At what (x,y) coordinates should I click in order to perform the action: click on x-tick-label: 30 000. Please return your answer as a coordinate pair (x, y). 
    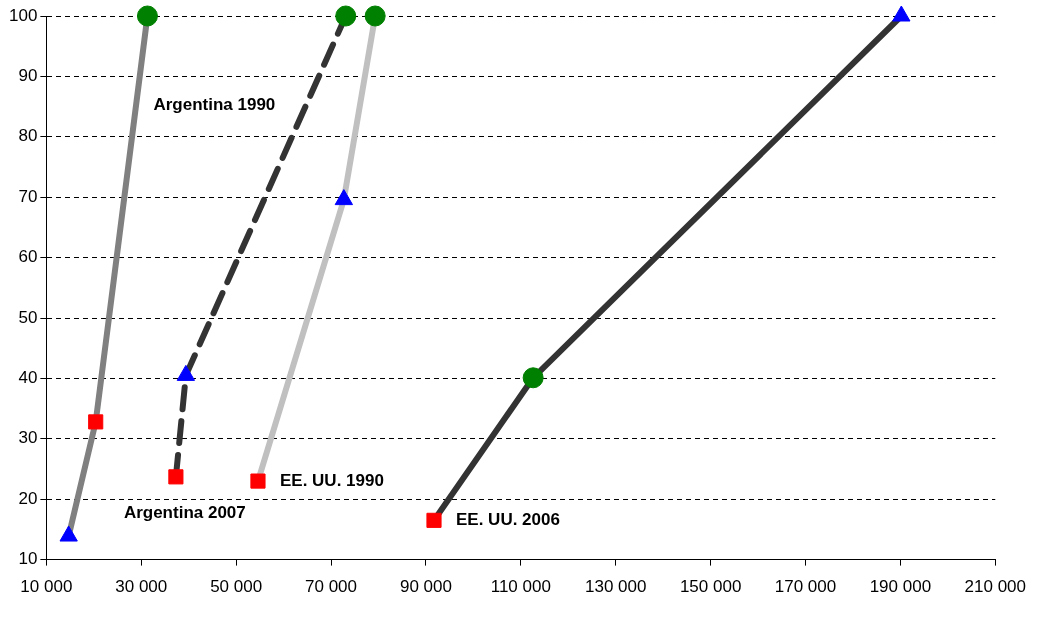
    Looking at the image, I should click on (141, 587).